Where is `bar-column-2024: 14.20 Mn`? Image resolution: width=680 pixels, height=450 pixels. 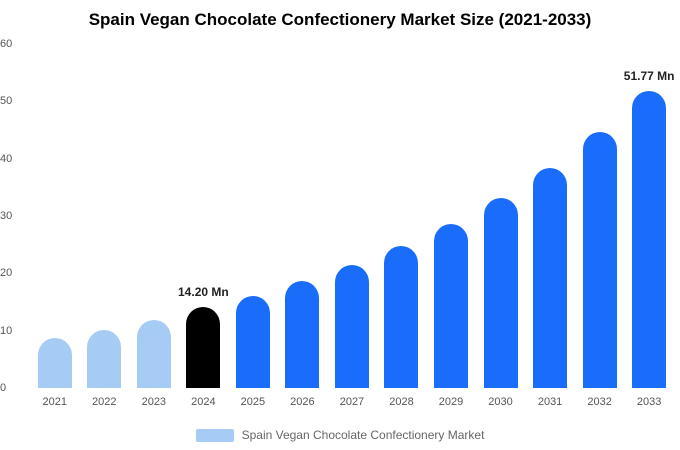
bar-column-2024: 14.20 Mn is located at coordinates (203, 216).